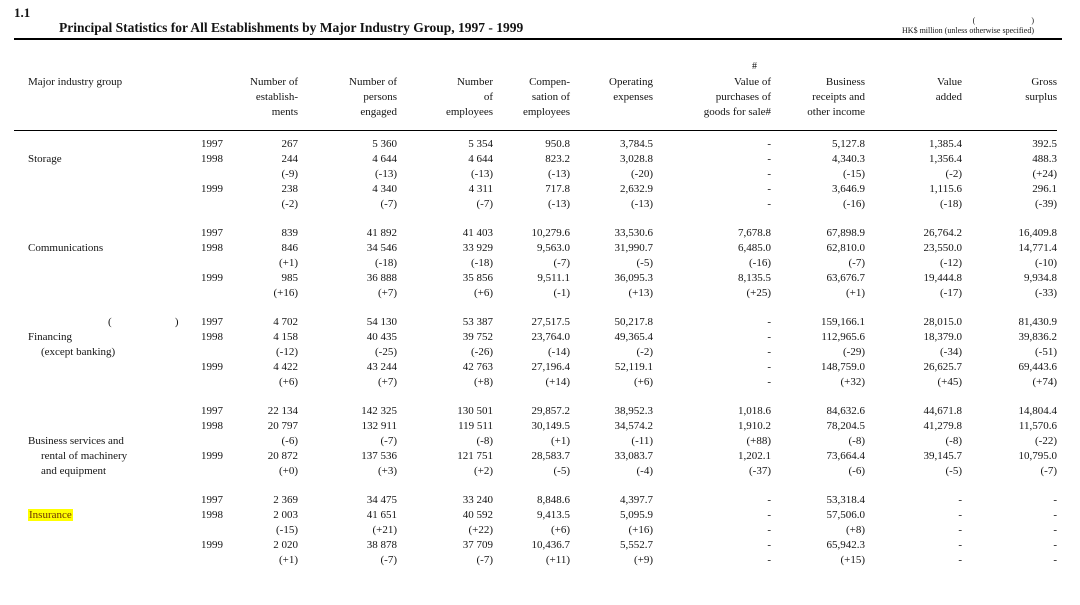 The width and height of the screenshot is (1080, 605). I want to click on value-cell: 10,795.0, so click(1038, 456).